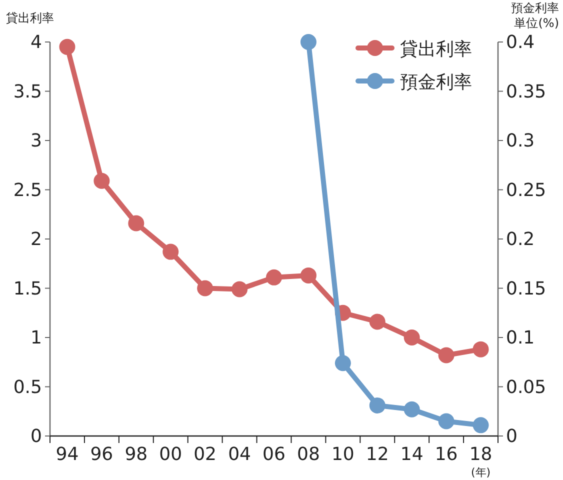 The height and width of the screenshot is (480, 563). What do you see at coordinates (274, 454) in the screenshot?
I see `x-tick-label: 06` at bounding box center [274, 454].